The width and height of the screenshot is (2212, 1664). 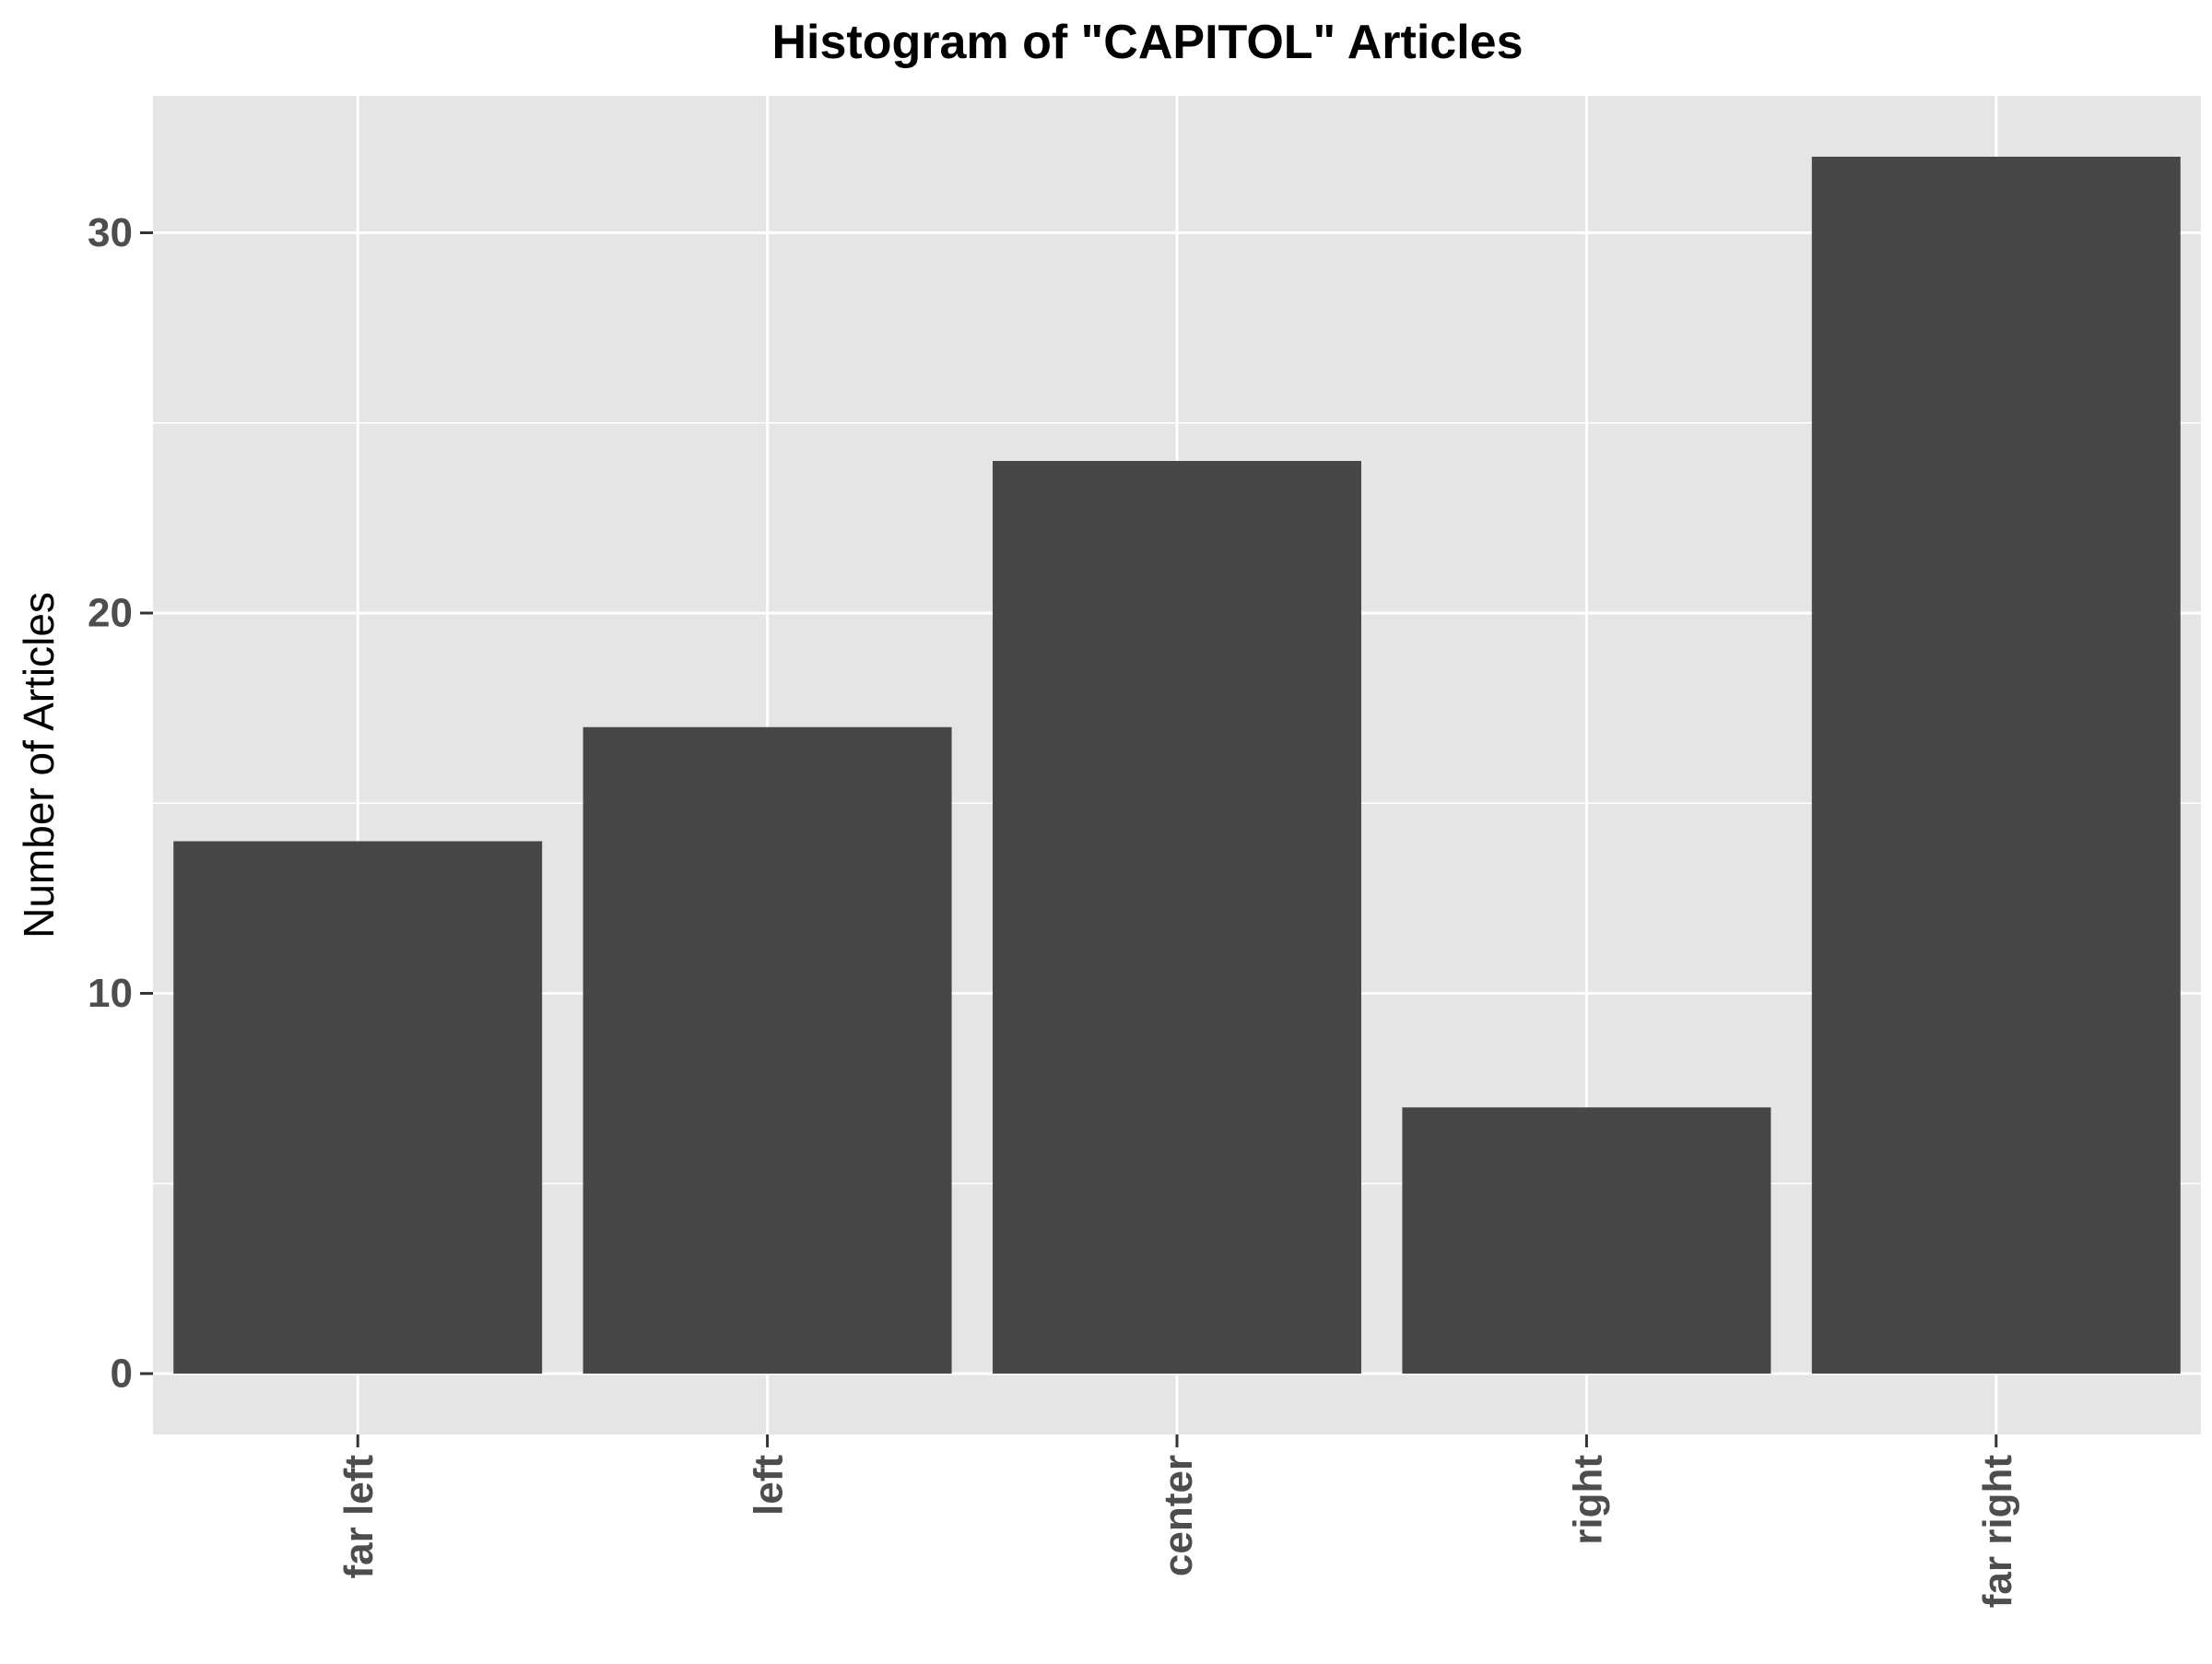 What do you see at coordinates (1177, 917) in the screenshot?
I see `bar-center` at bounding box center [1177, 917].